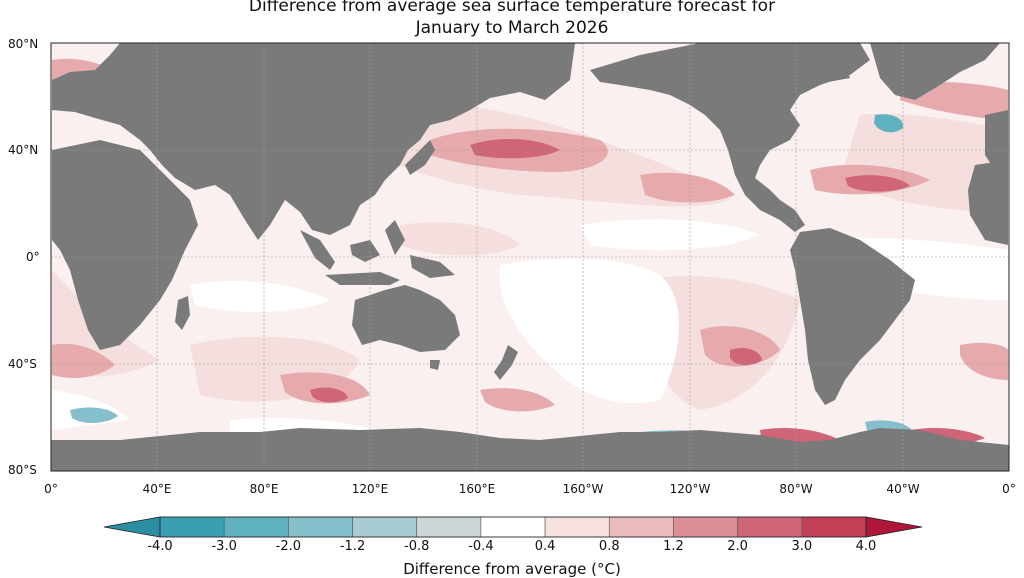  What do you see at coordinates (182, 313) in the screenshot?
I see `land-madagascar` at bounding box center [182, 313].